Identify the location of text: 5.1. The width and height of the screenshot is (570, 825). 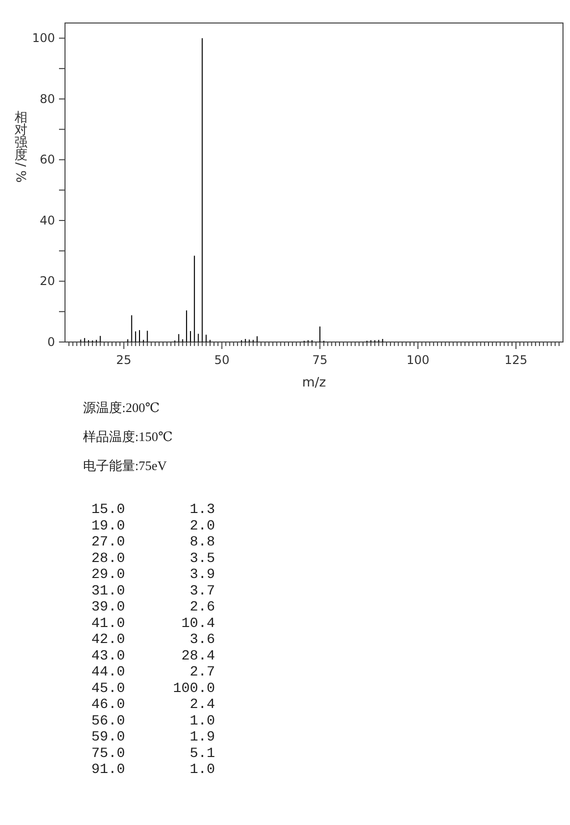
(202, 754).